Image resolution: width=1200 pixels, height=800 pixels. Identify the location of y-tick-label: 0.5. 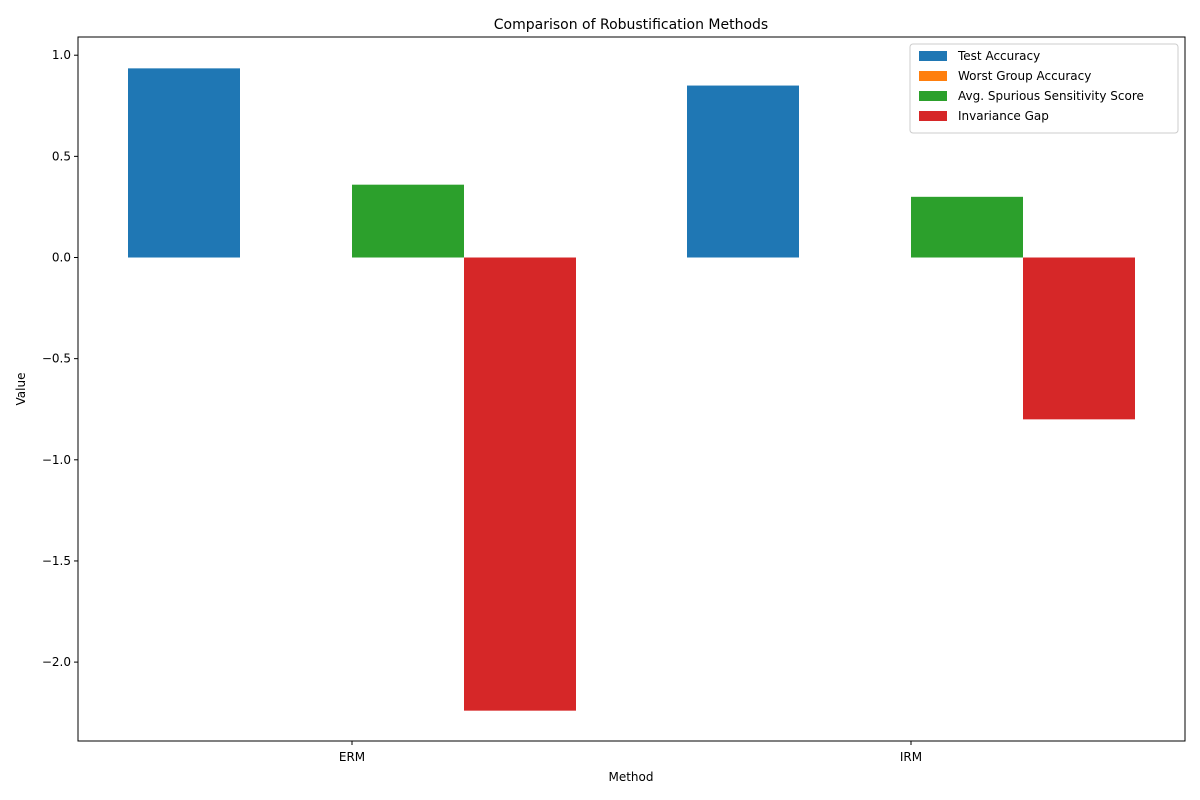
(61, 156).